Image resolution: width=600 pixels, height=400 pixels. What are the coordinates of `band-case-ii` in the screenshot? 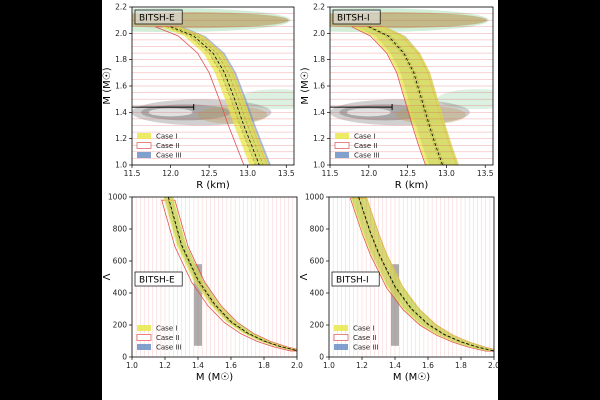 It's located at (229, 275).